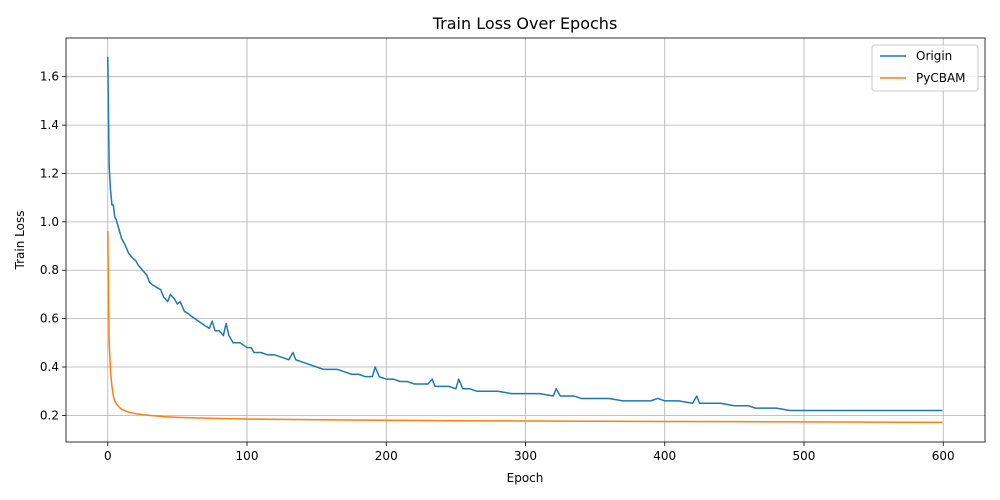 This screenshot has width=1000, height=500. I want to click on y-tick-label: 1.4, so click(49, 125).